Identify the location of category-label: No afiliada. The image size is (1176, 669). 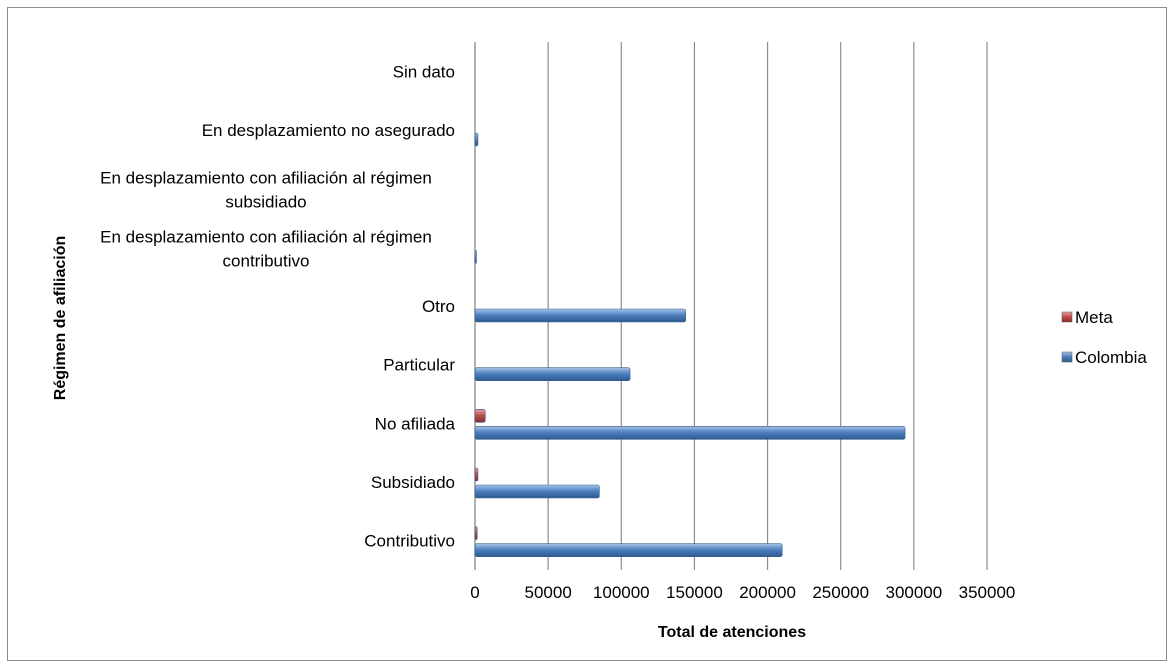
(415, 423).